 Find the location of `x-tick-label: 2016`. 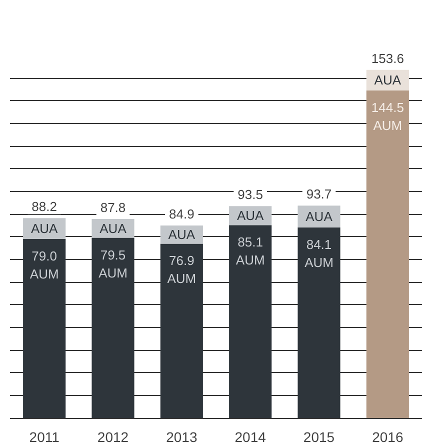

x-tick-label: 2016 is located at coordinates (388, 437).